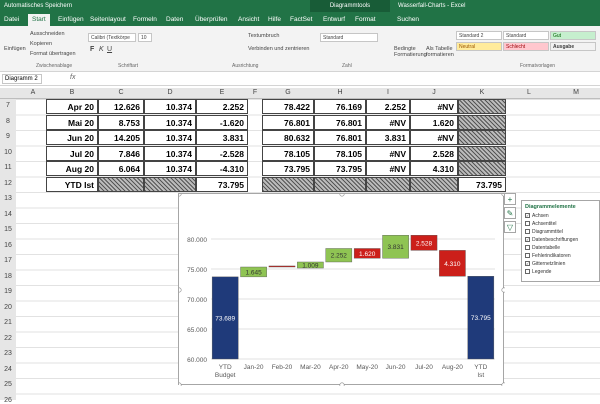  I want to click on table-cell: Jun 20, so click(72, 137).